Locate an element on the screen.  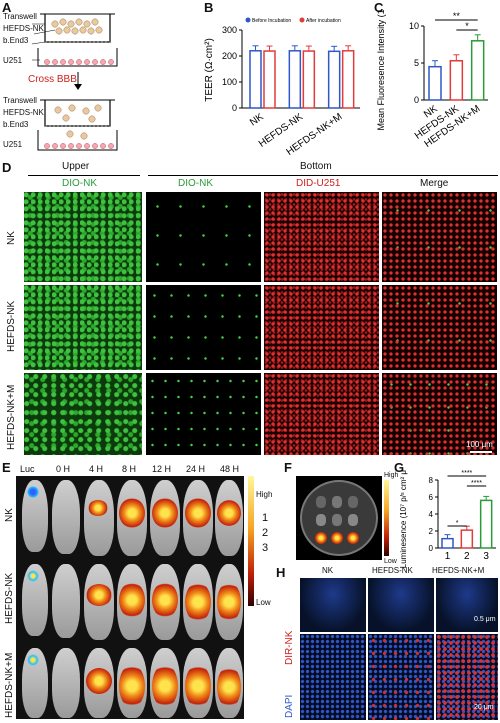
chart-b-ytick-label-1: 100 is located at coordinates (229, 82).